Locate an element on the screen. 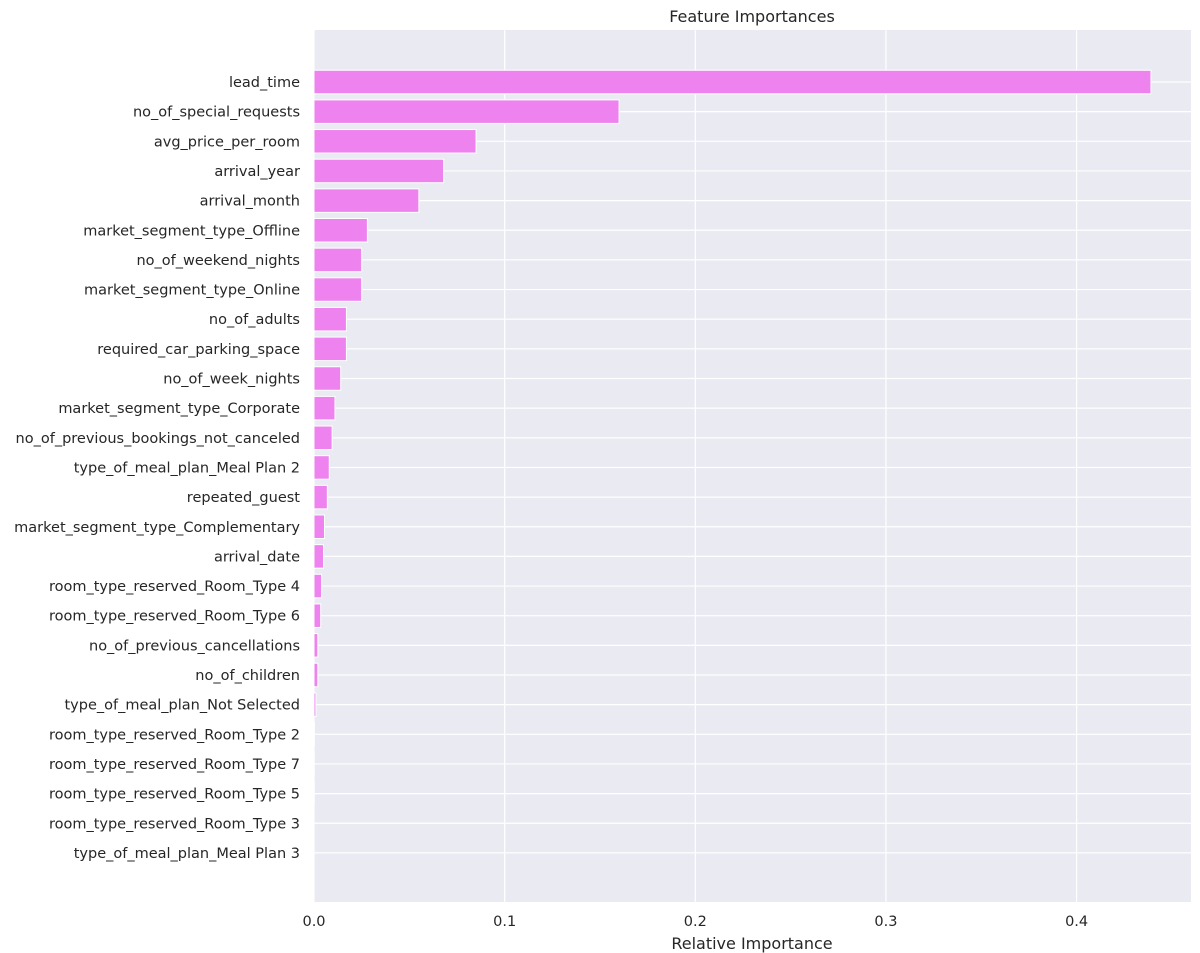 The width and height of the screenshot is (1200, 953). category-label: repeated_guest is located at coordinates (244, 498).